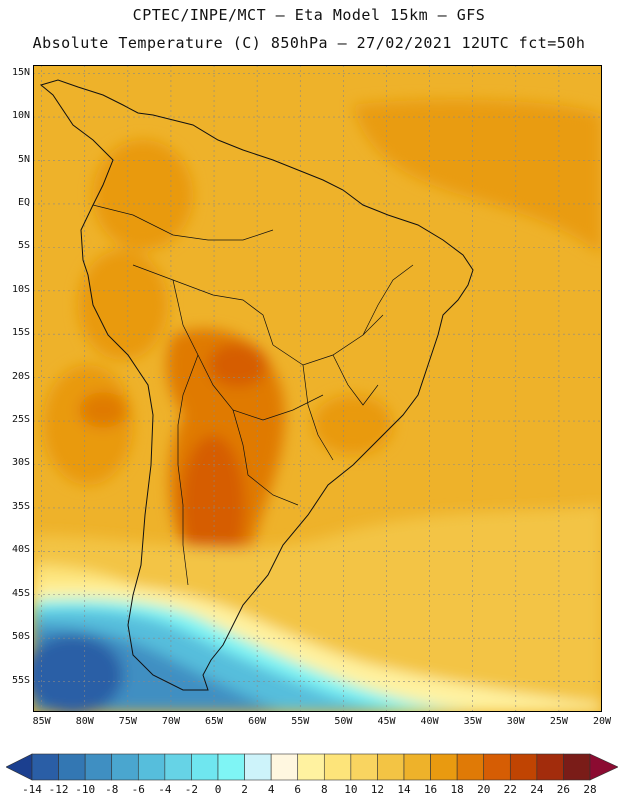 The image size is (618, 800). Describe the element at coordinates (510, 789) in the screenshot. I see `colorbar-label: 22` at that location.